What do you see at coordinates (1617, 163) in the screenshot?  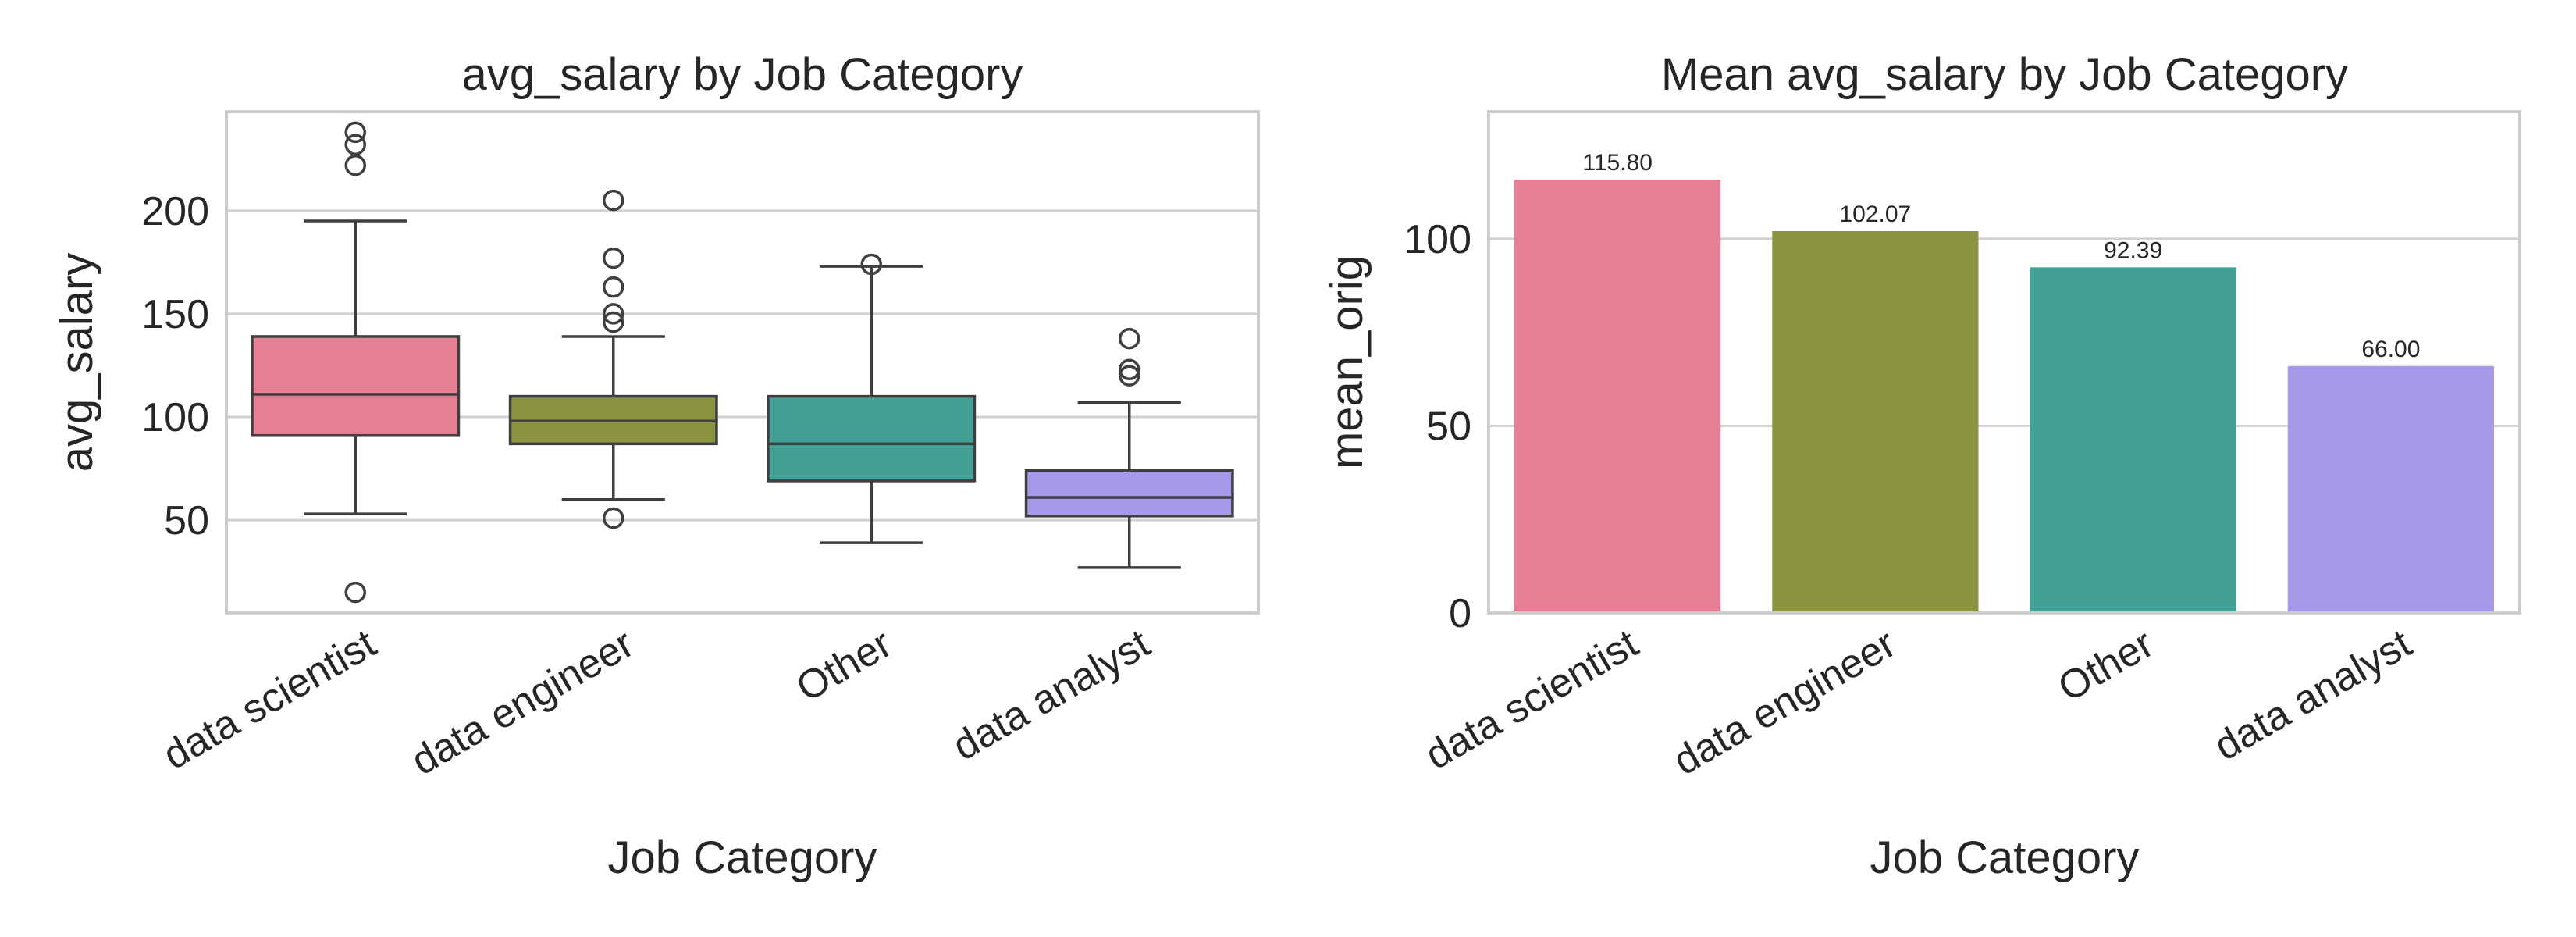 I see `bar-value-label: 115.80` at bounding box center [1617, 163].